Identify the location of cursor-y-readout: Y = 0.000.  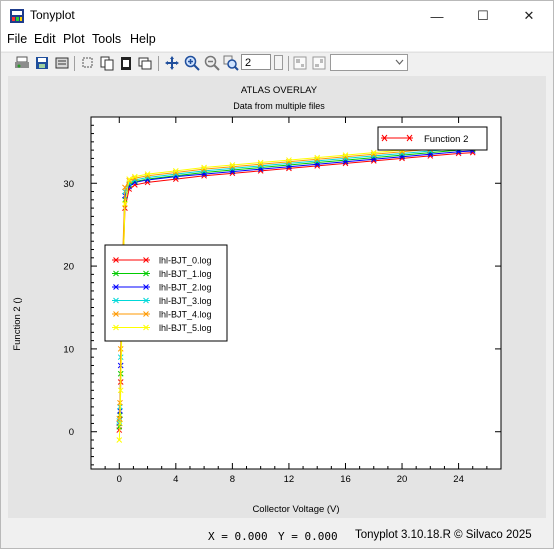
(308, 536).